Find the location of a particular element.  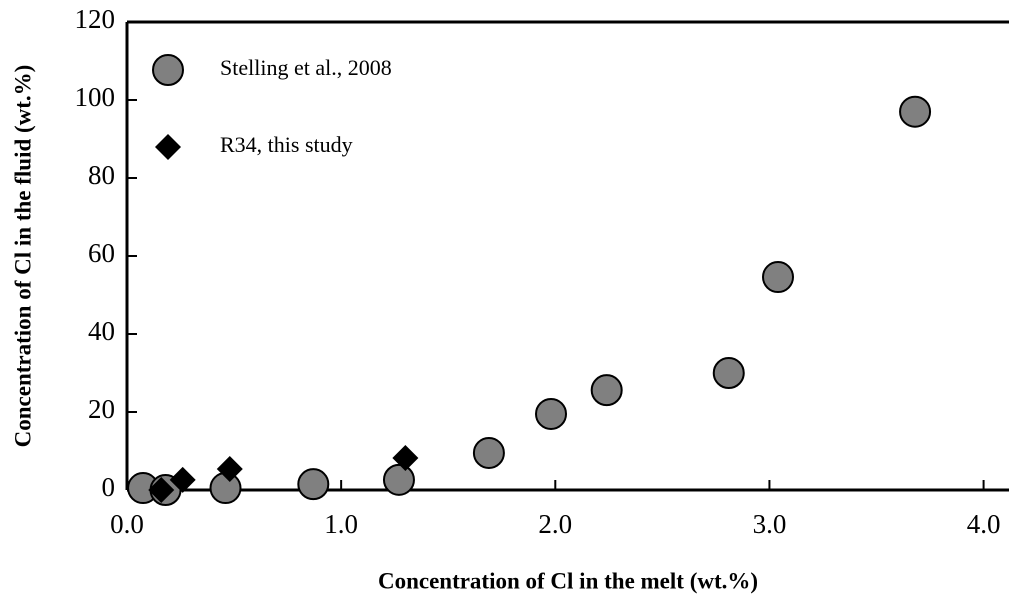

y-tick-label: 80 is located at coordinates (101, 175).